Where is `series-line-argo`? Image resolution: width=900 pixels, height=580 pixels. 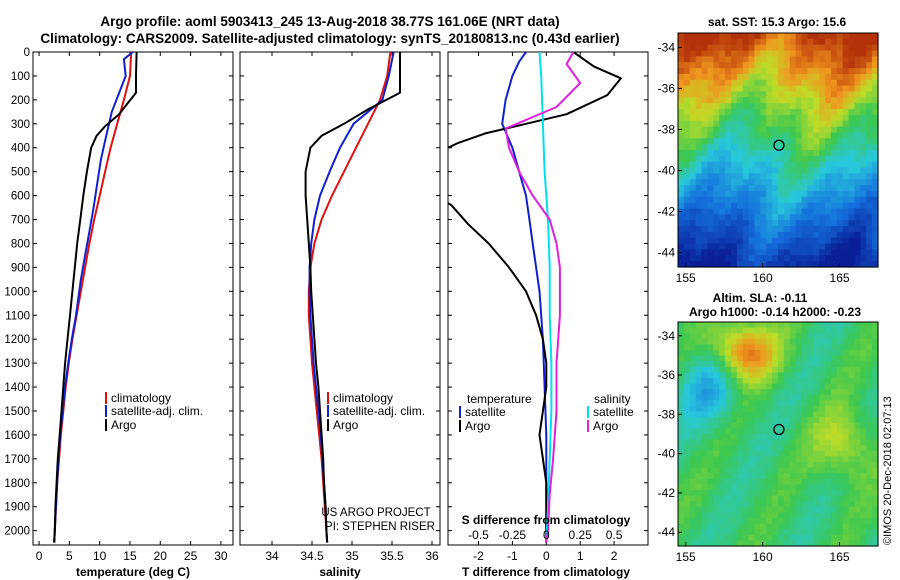
series-line-argo is located at coordinates (95, 297).